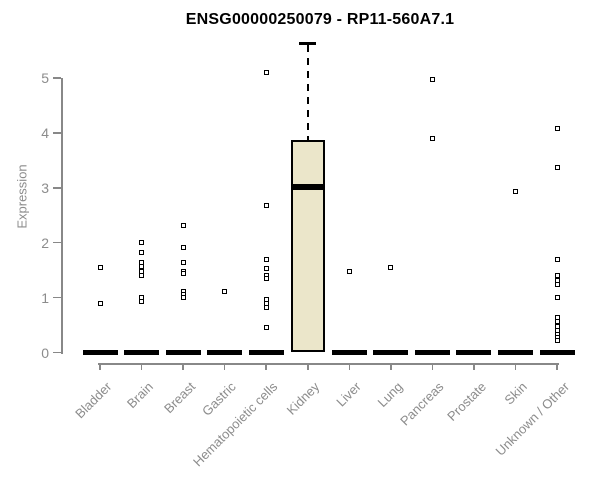 The image size is (600, 500). What do you see at coordinates (140, 395) in the screenshot?
I see `x-tick-label: Brain` at bounding box center [140, 395].